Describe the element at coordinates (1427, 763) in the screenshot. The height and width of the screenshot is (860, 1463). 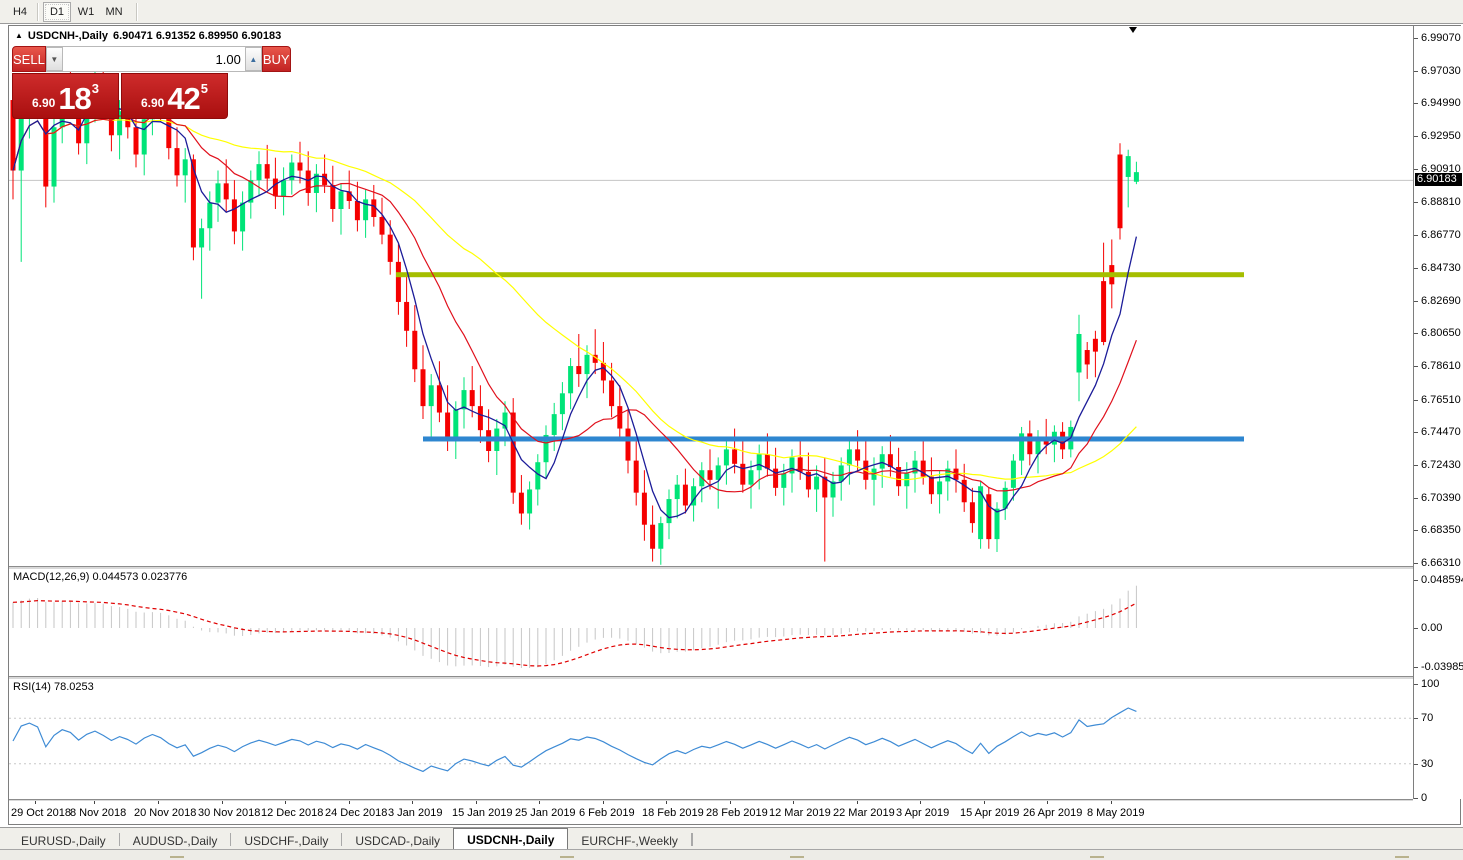
I see `rsi-axis-label: 30` at that location.